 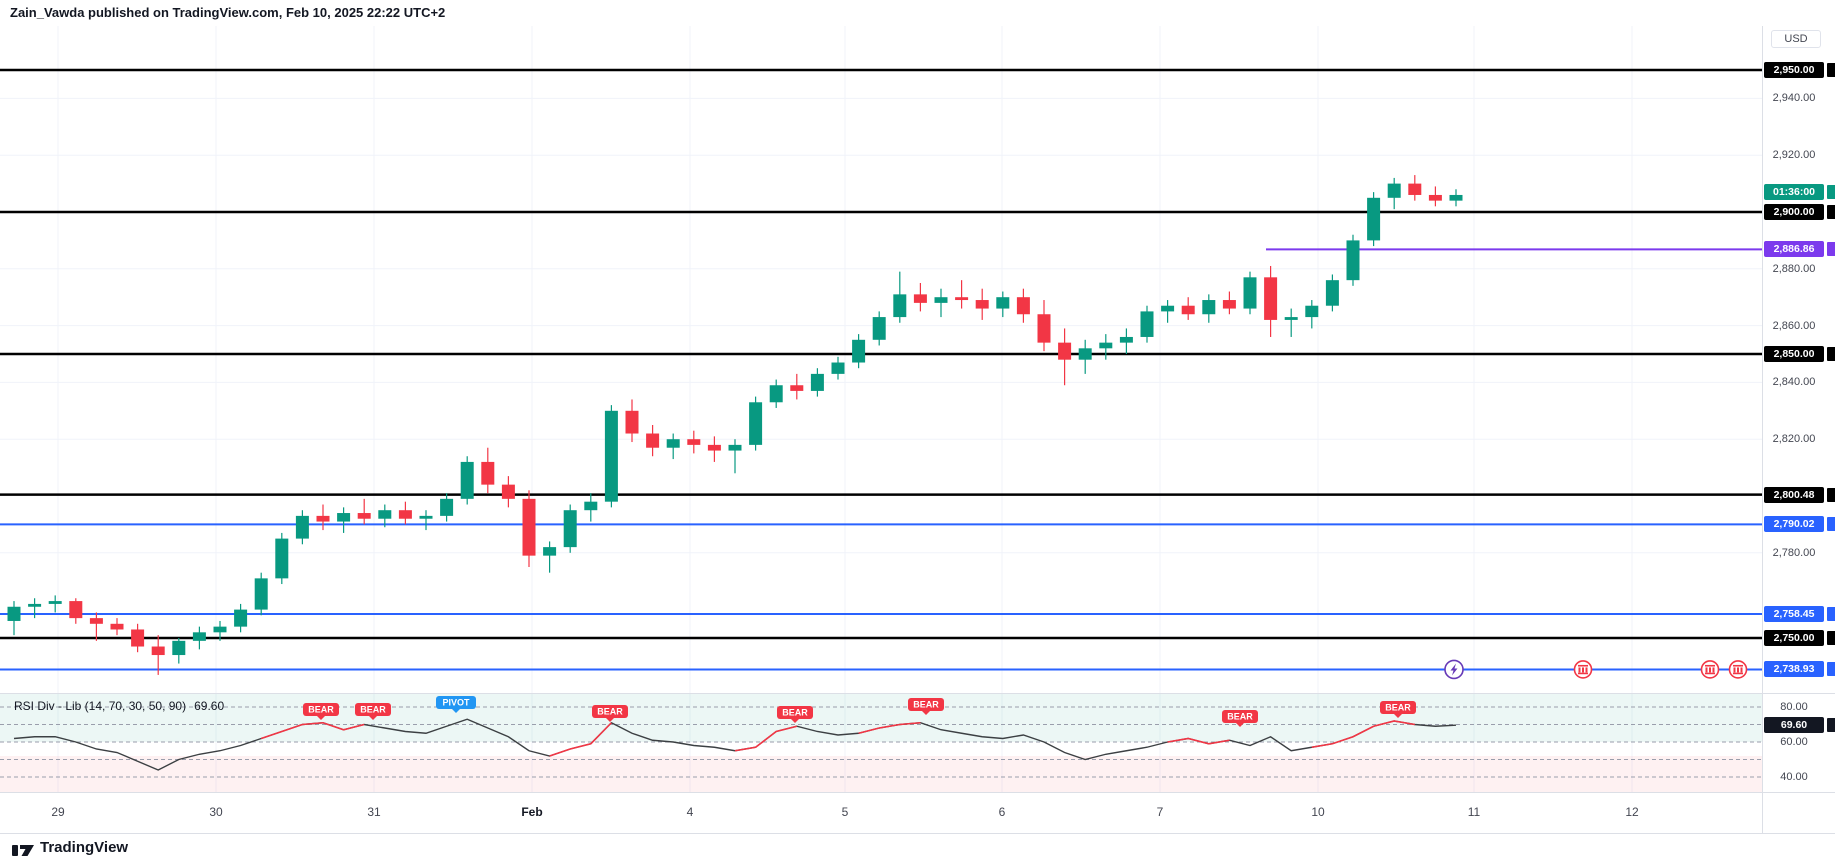 I want to click on rsi-indicator-legend: RSI Div - Lib (14, 70, 30, 50, 90) 69.60, so click(x=119, y=706).